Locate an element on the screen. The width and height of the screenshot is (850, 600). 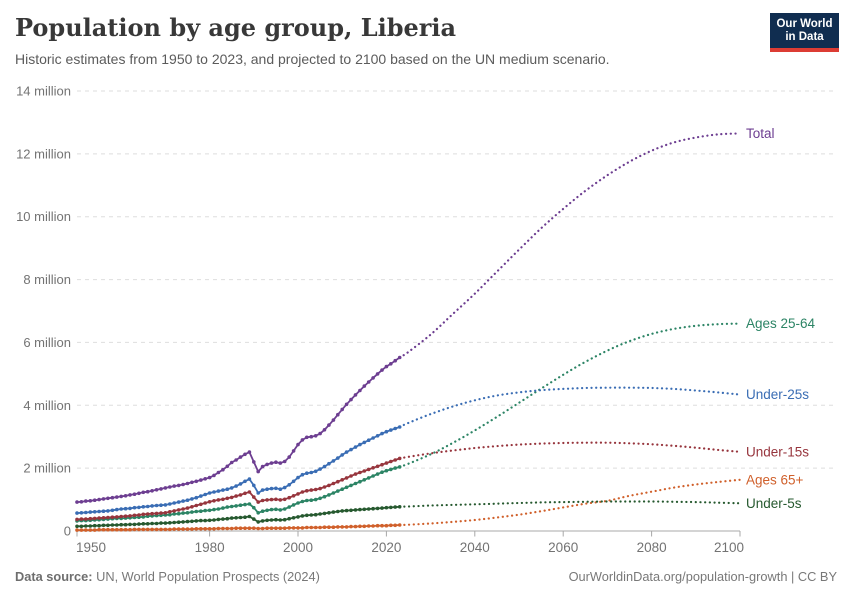
data-source-label: Data source: is located at coordinates (54, 576).